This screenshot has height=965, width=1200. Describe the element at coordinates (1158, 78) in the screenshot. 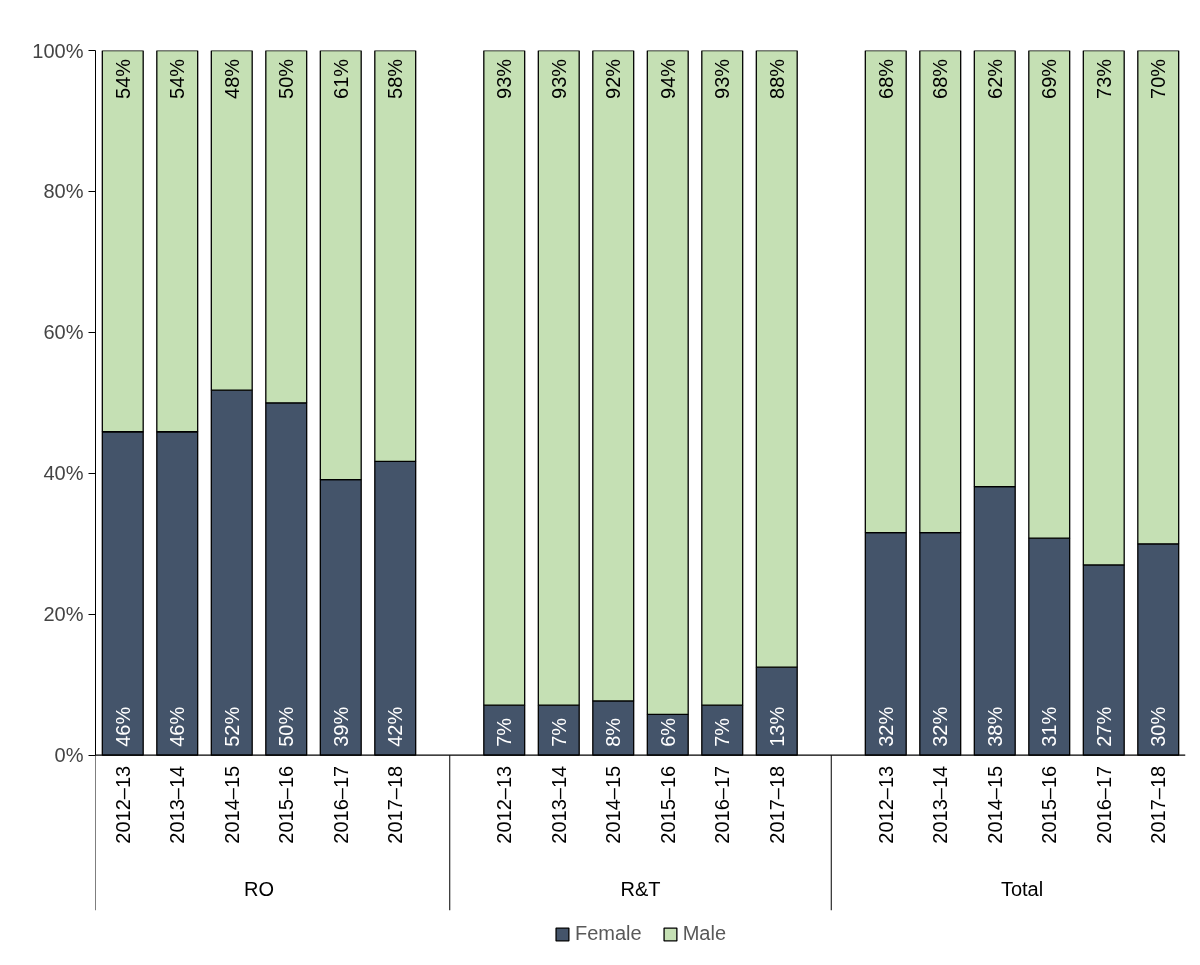

I see `data-label: 70%` at that location.